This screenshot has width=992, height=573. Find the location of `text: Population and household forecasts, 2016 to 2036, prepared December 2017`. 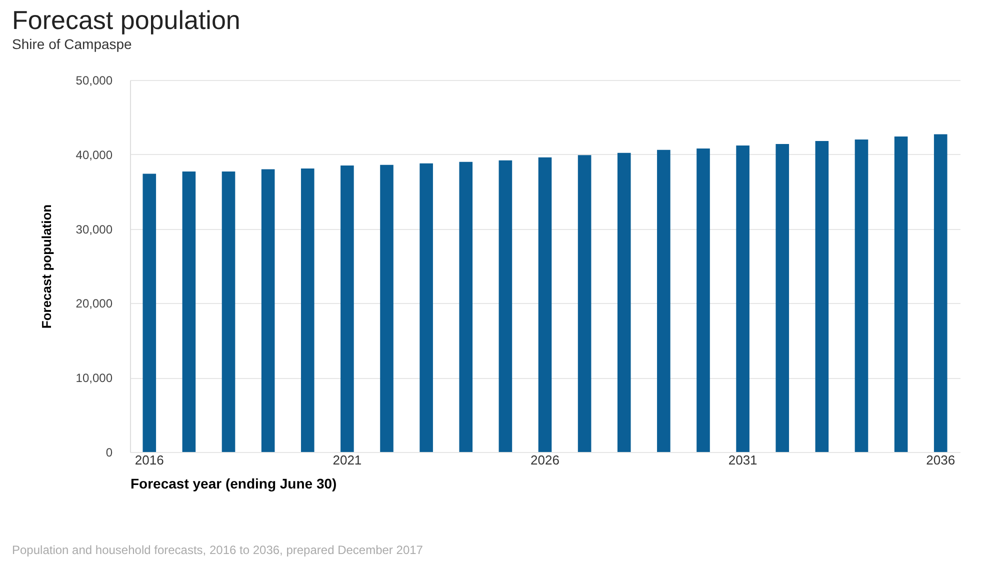

text: Population and household forecasts, 2016 to 2036, prepared December 2017 is located at coordinates (217, 550).